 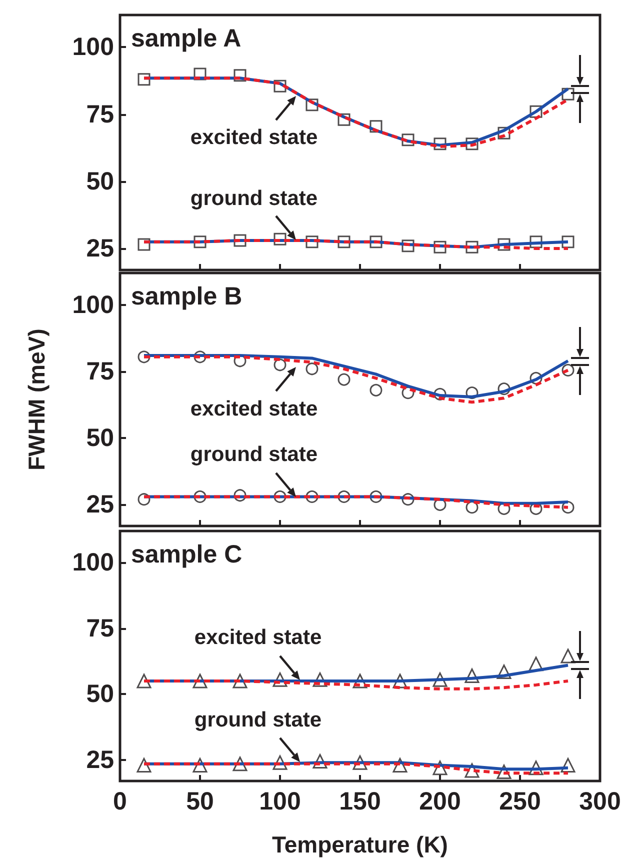 I want to click on line-series, so click(x=356, y=502).